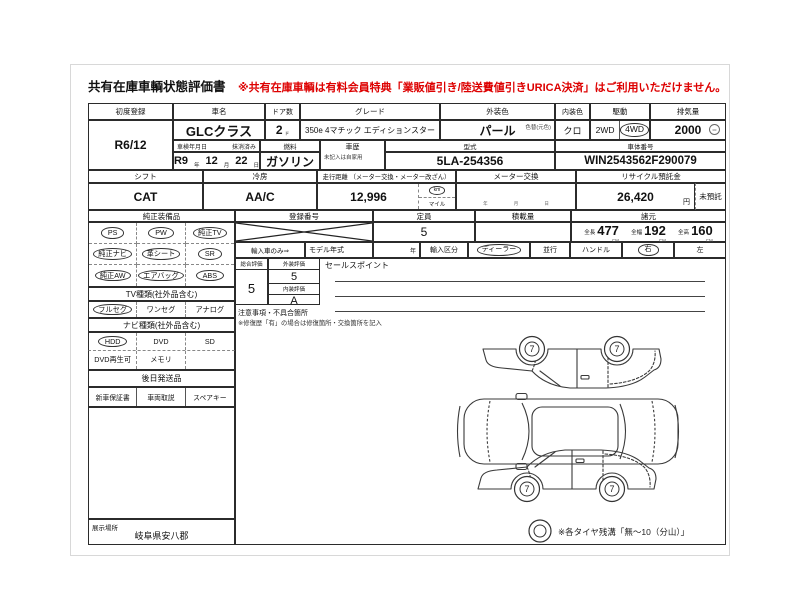  What do you see at coordinates (304, 216) in the screenshot?
I see `registration-header: 登録番号` at bounding box center [304, 216].